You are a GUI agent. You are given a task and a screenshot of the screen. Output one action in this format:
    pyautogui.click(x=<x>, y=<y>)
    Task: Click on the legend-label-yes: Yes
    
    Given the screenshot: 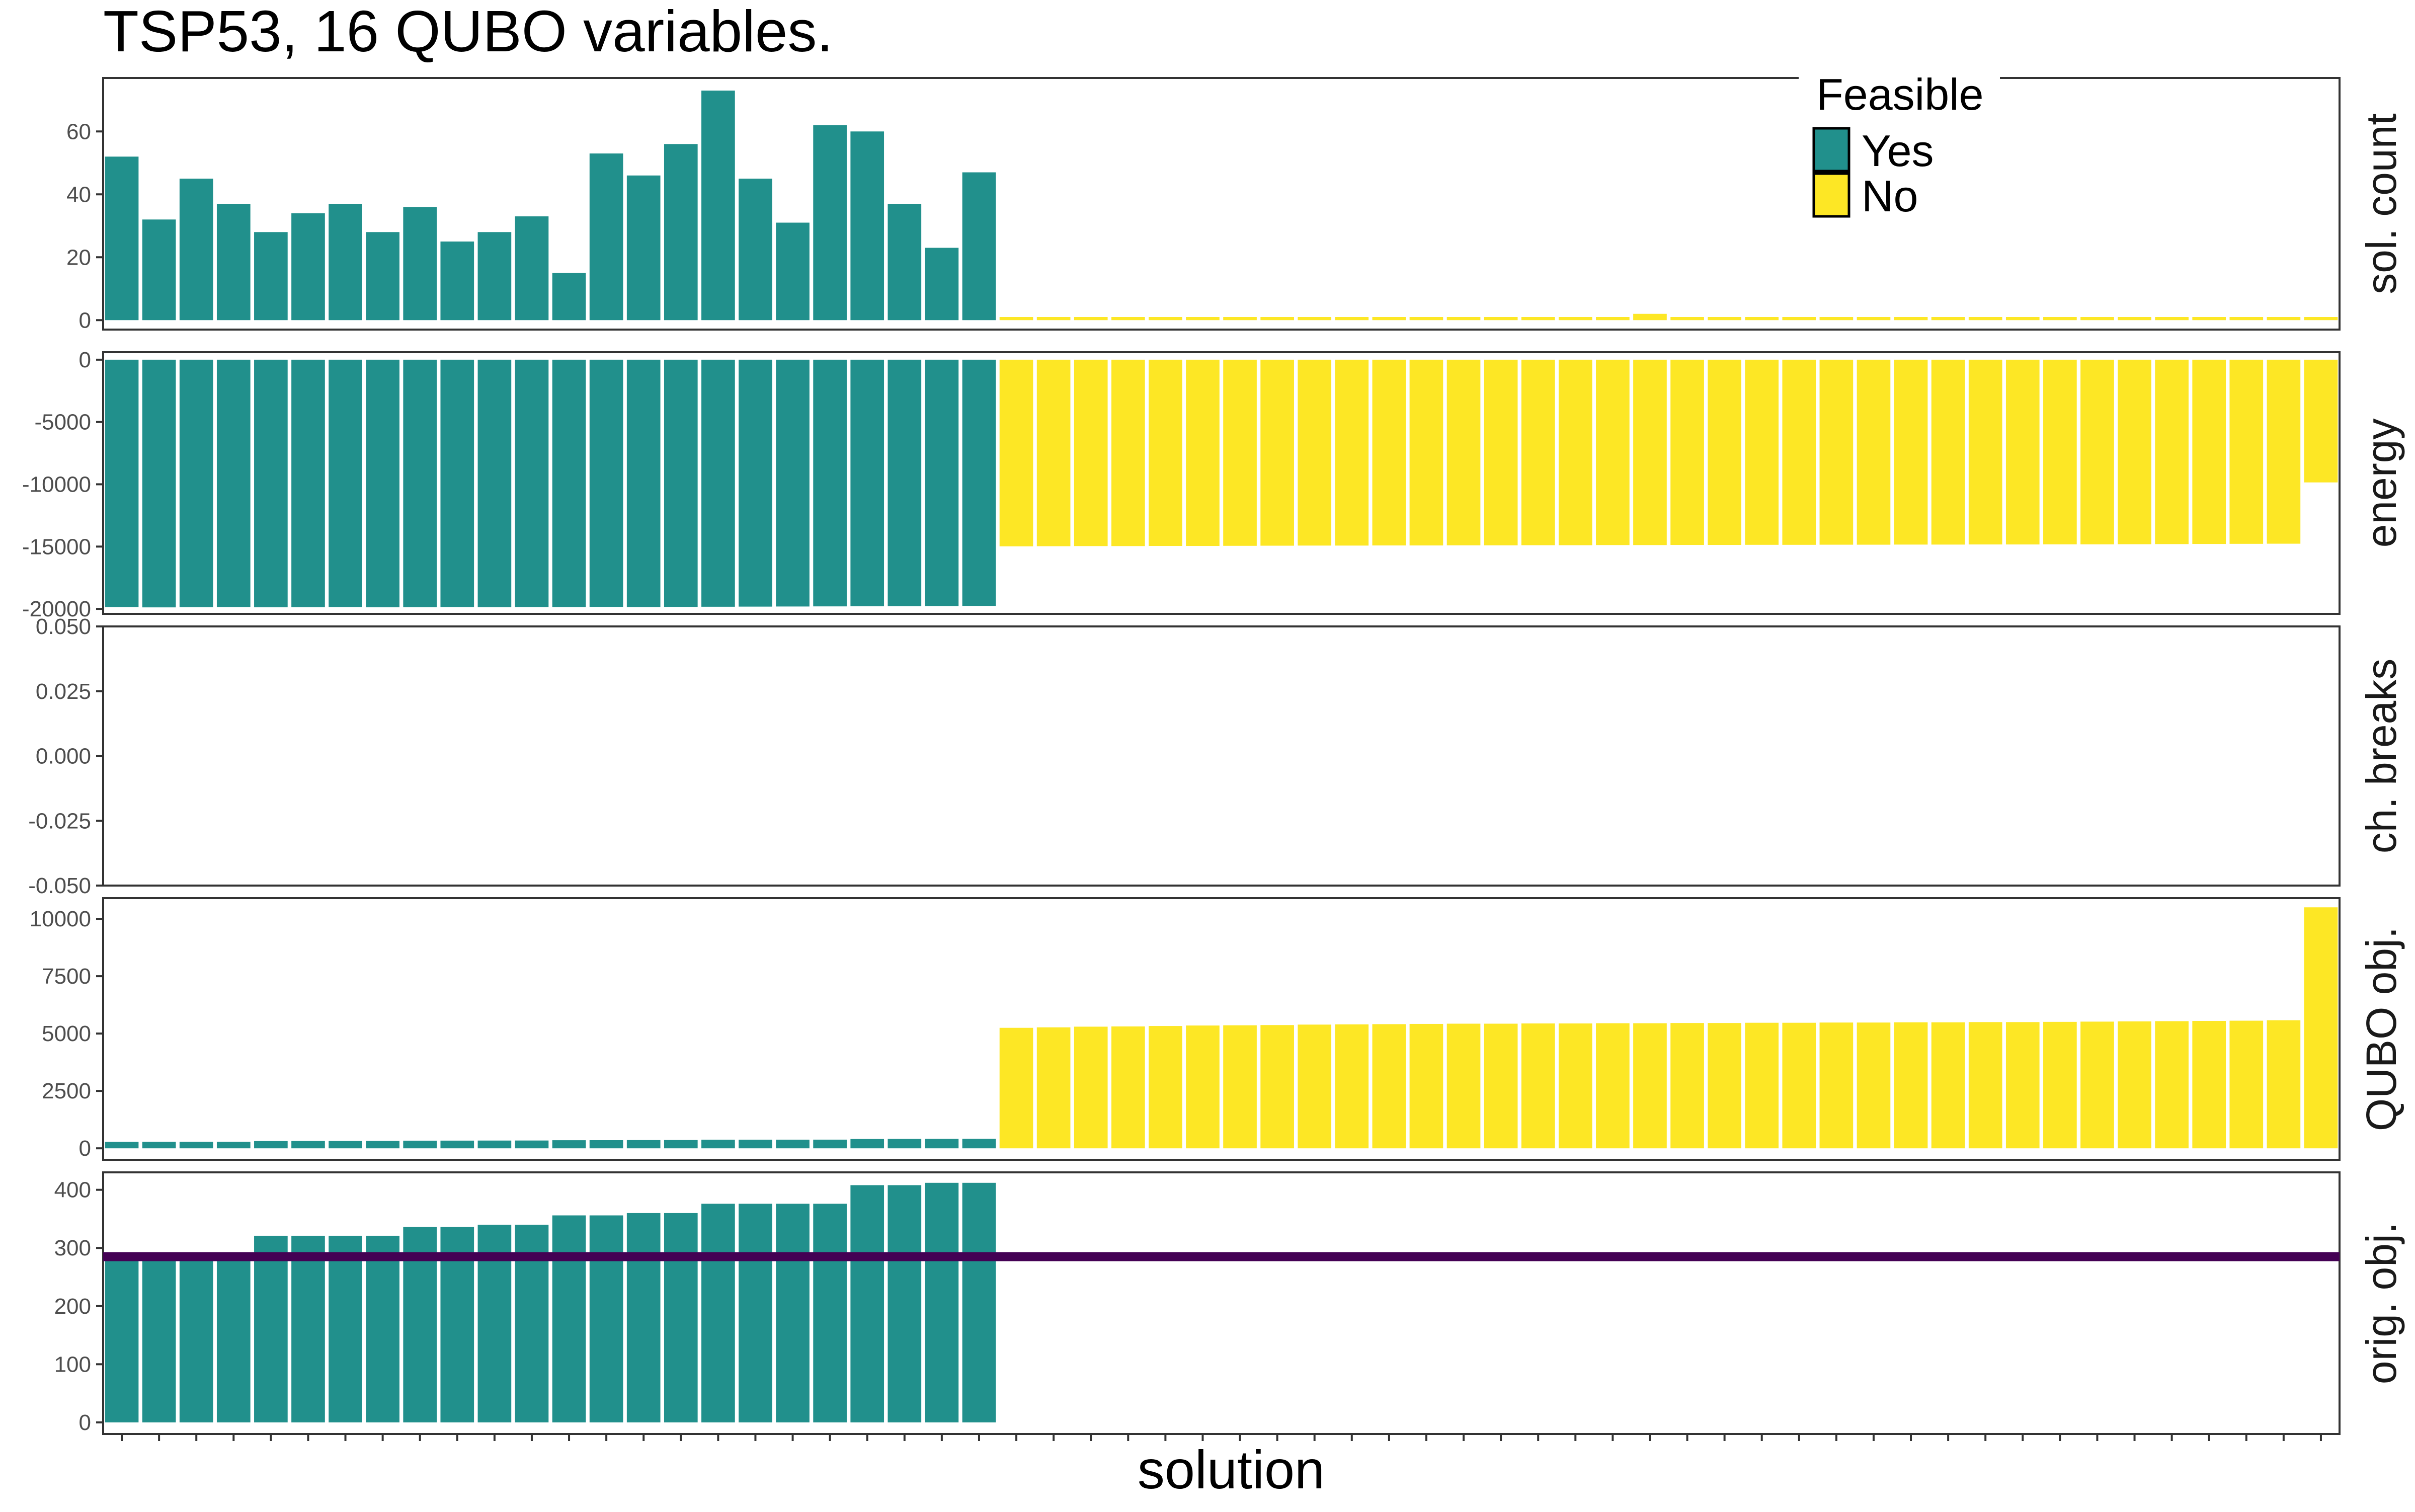 What is the action you would take?
    pyautogui.click(x=1898, y=151)
    